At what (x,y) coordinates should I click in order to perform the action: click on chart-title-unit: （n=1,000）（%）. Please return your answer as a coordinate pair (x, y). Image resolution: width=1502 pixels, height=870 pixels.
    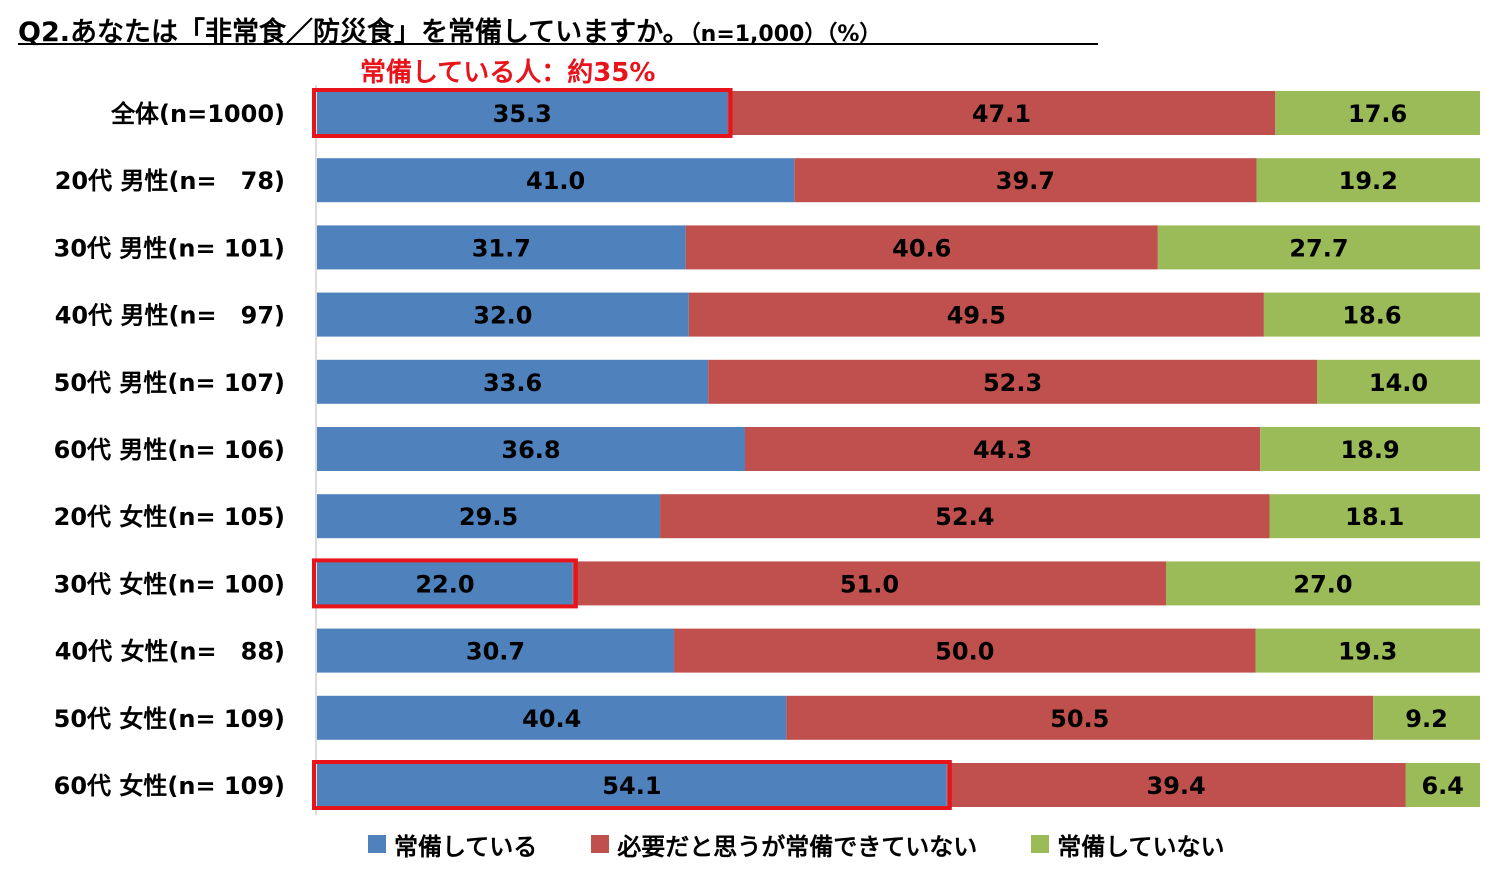
    Looking at the image, I should click on (785, 34).